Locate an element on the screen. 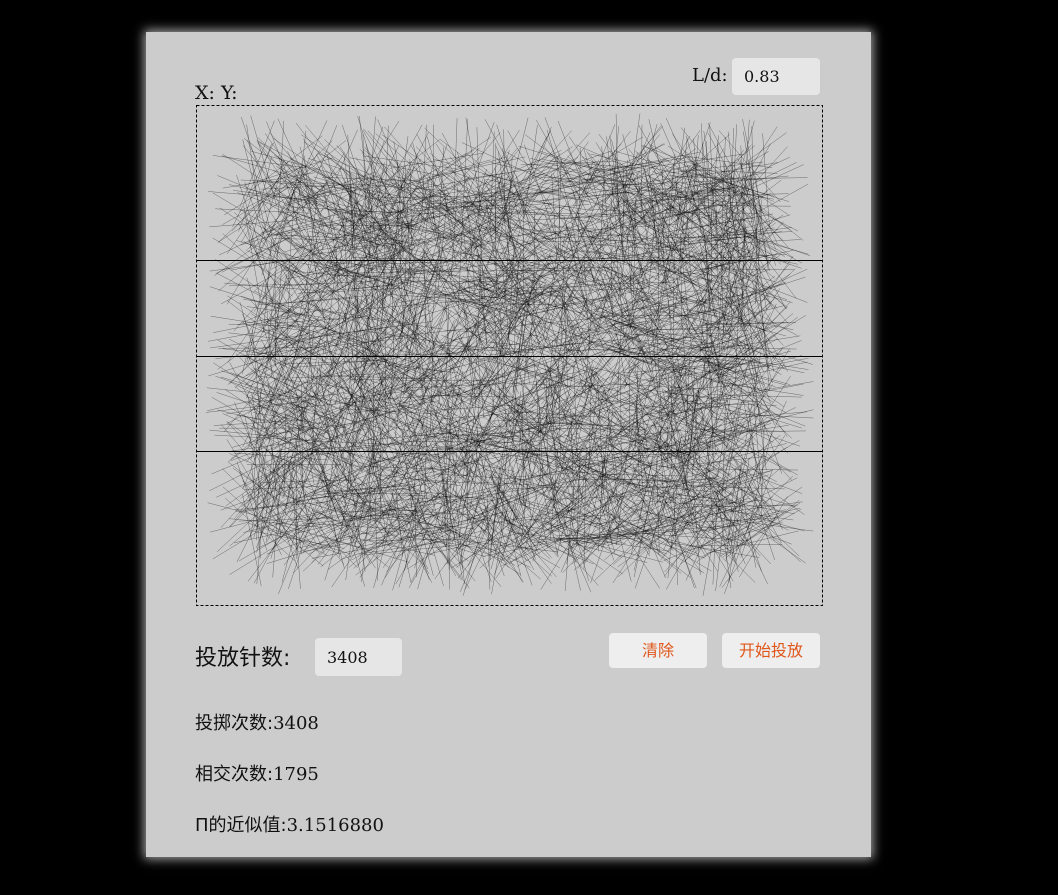 This screenshot has height=895, width=1058. intersections-value: 1795 is located at coordinates (296, 774).